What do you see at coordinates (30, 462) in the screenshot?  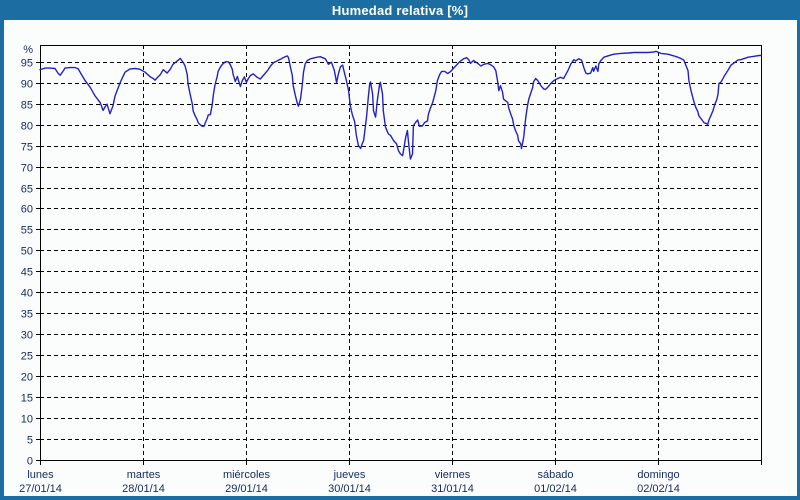 I see `y-axis-label: 0` at bounding box center [30, 462].